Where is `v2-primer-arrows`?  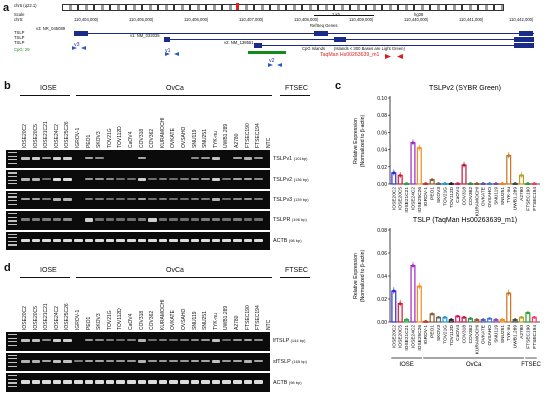 v2-primer-arrows is located at coordinates (275, 60).